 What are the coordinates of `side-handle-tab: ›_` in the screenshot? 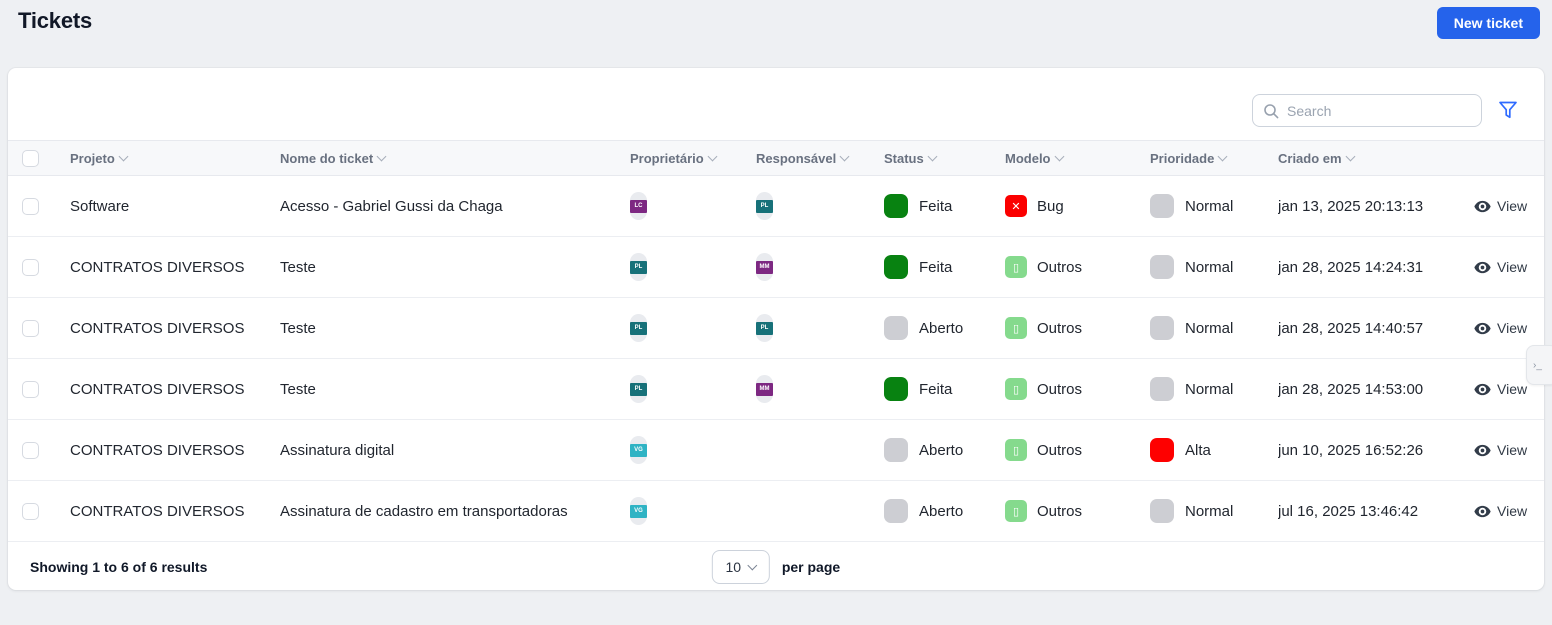 It's located at (1539, 365).